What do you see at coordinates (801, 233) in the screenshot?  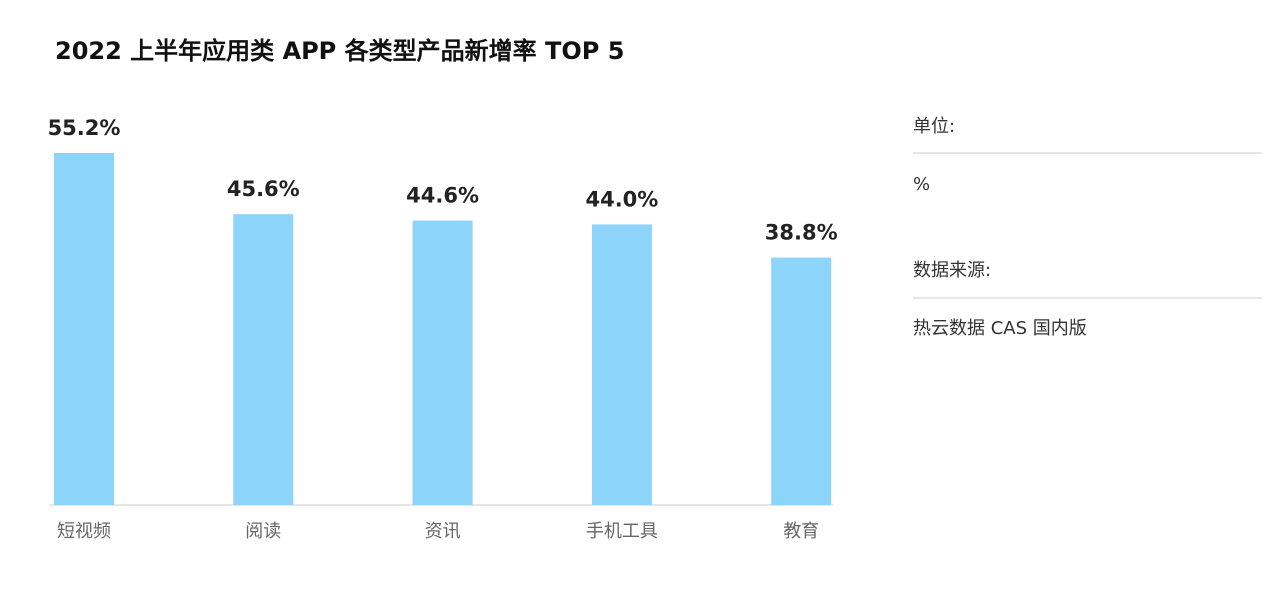 I see `value-label: 38.8%` at bounding box center [801, 233].